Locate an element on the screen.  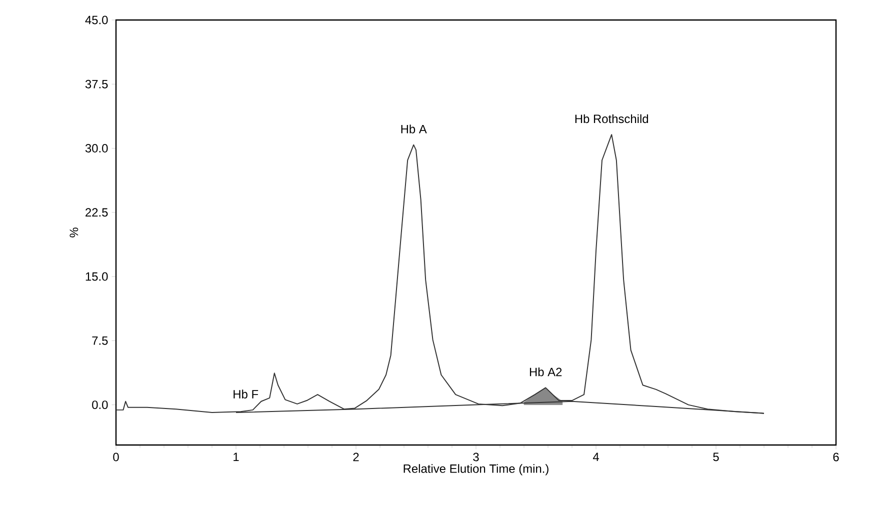
y-tick-label: 30.0 is located at coordinates (96, 148).